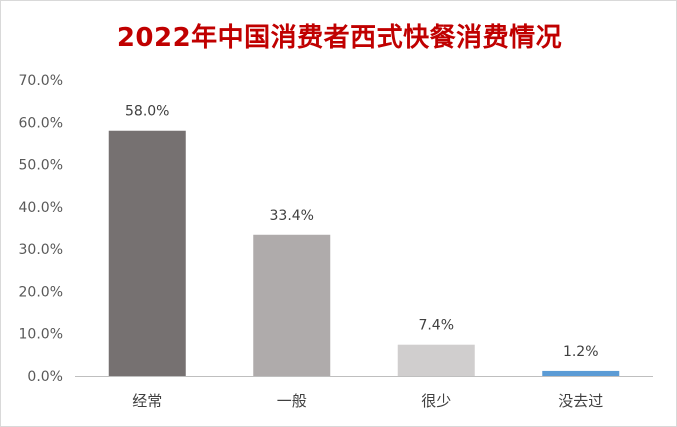 The image size is (677, 427). Describe the element at coordinates (147, 401) in the screenshot. I see `category-label: 经常` at that location.